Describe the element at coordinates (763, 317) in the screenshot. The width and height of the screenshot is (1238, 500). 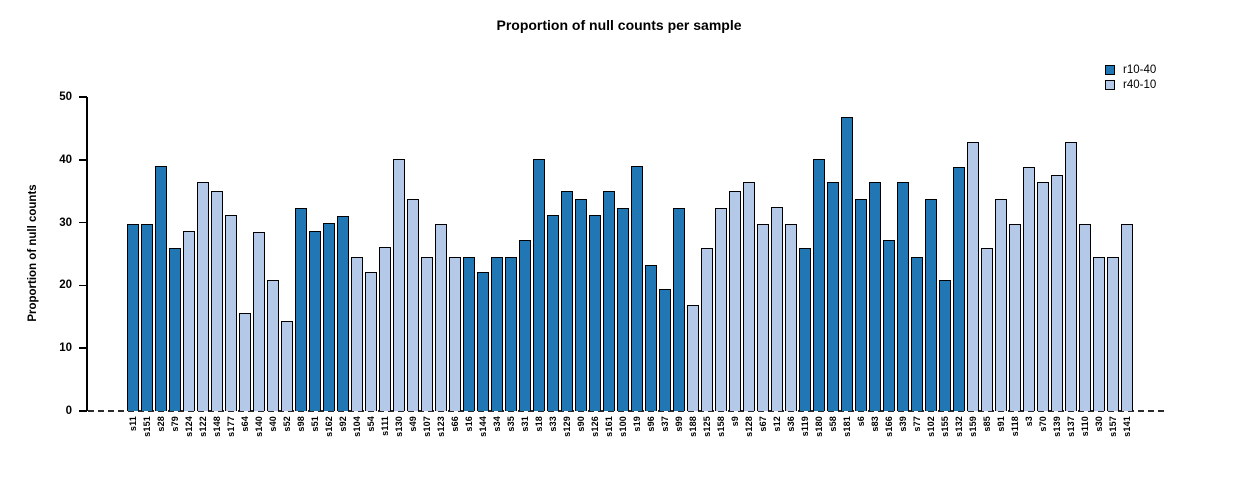
I see `bar-s67` at that location.